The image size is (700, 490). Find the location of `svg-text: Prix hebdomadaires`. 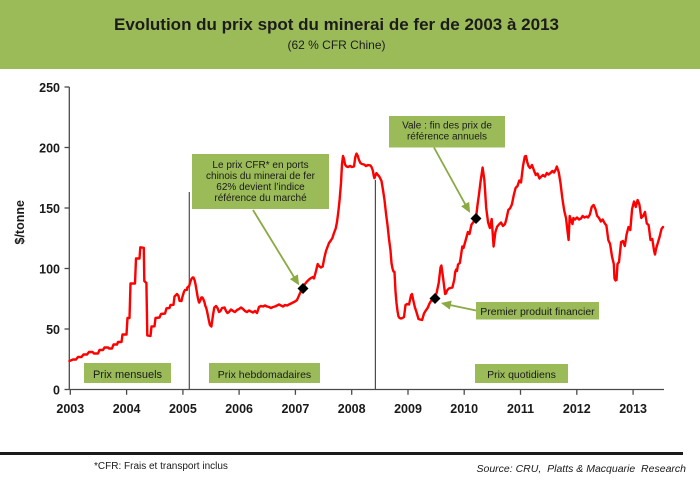

svg-text: Prix hebdomadaires is located at coordinates (264, 375).